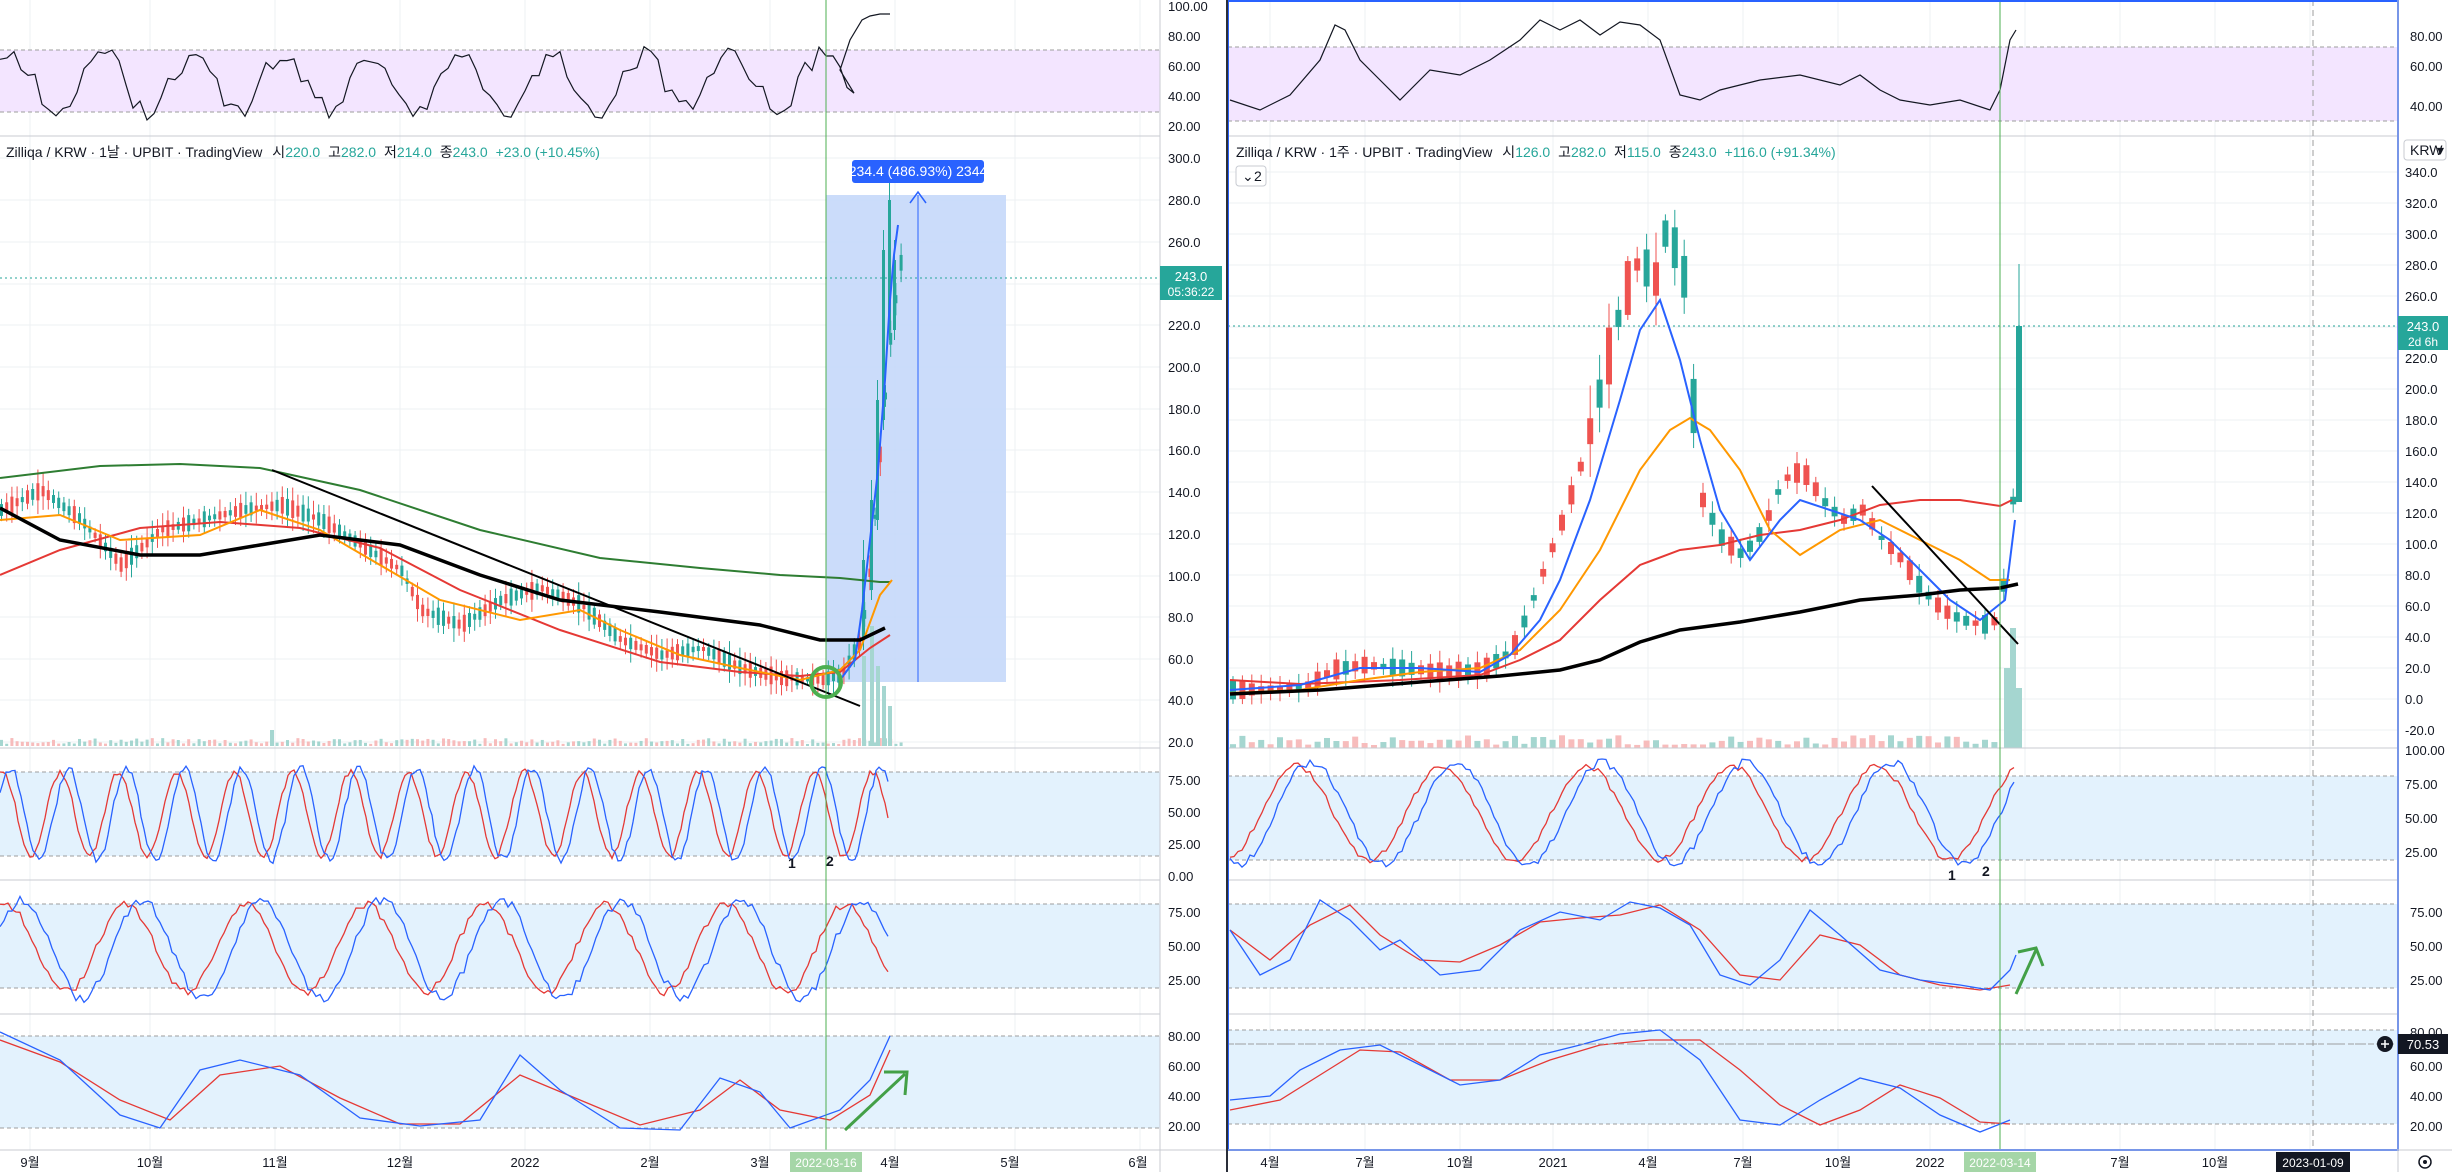  I want to click on settings-button, so click(2425, 1162).